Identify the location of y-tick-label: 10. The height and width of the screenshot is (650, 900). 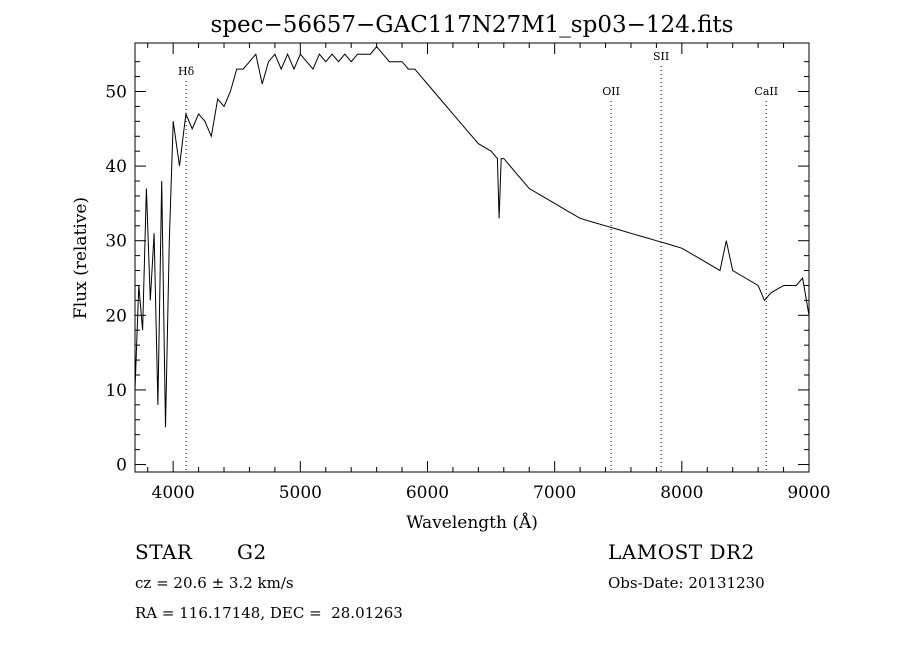
(116, 391).